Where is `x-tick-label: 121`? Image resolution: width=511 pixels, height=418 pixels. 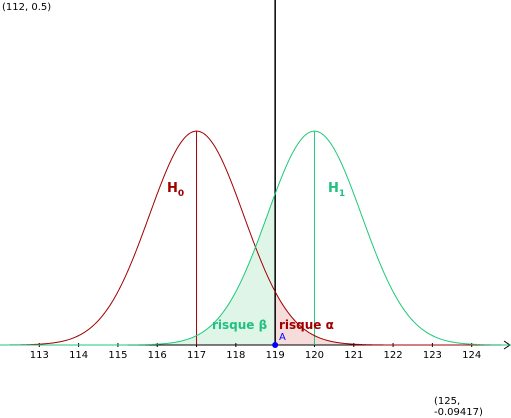 x-tick-label: 121 is located at coordinates (353, 355).